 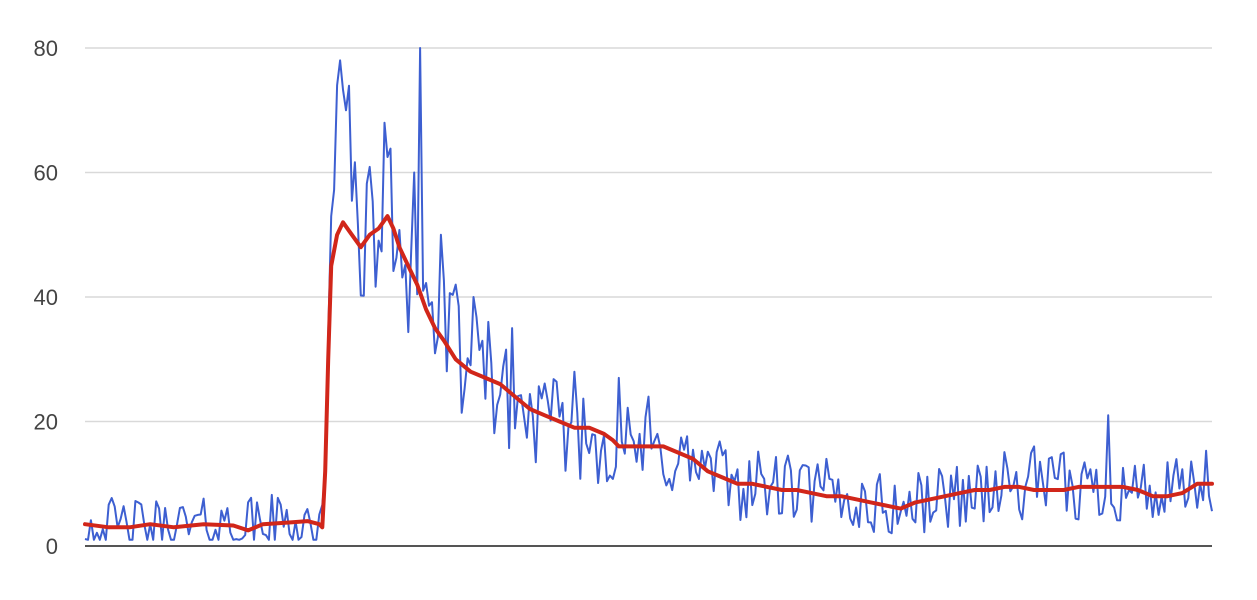 I want to click on y-tick-label: 60, so click(x=46, y=173).